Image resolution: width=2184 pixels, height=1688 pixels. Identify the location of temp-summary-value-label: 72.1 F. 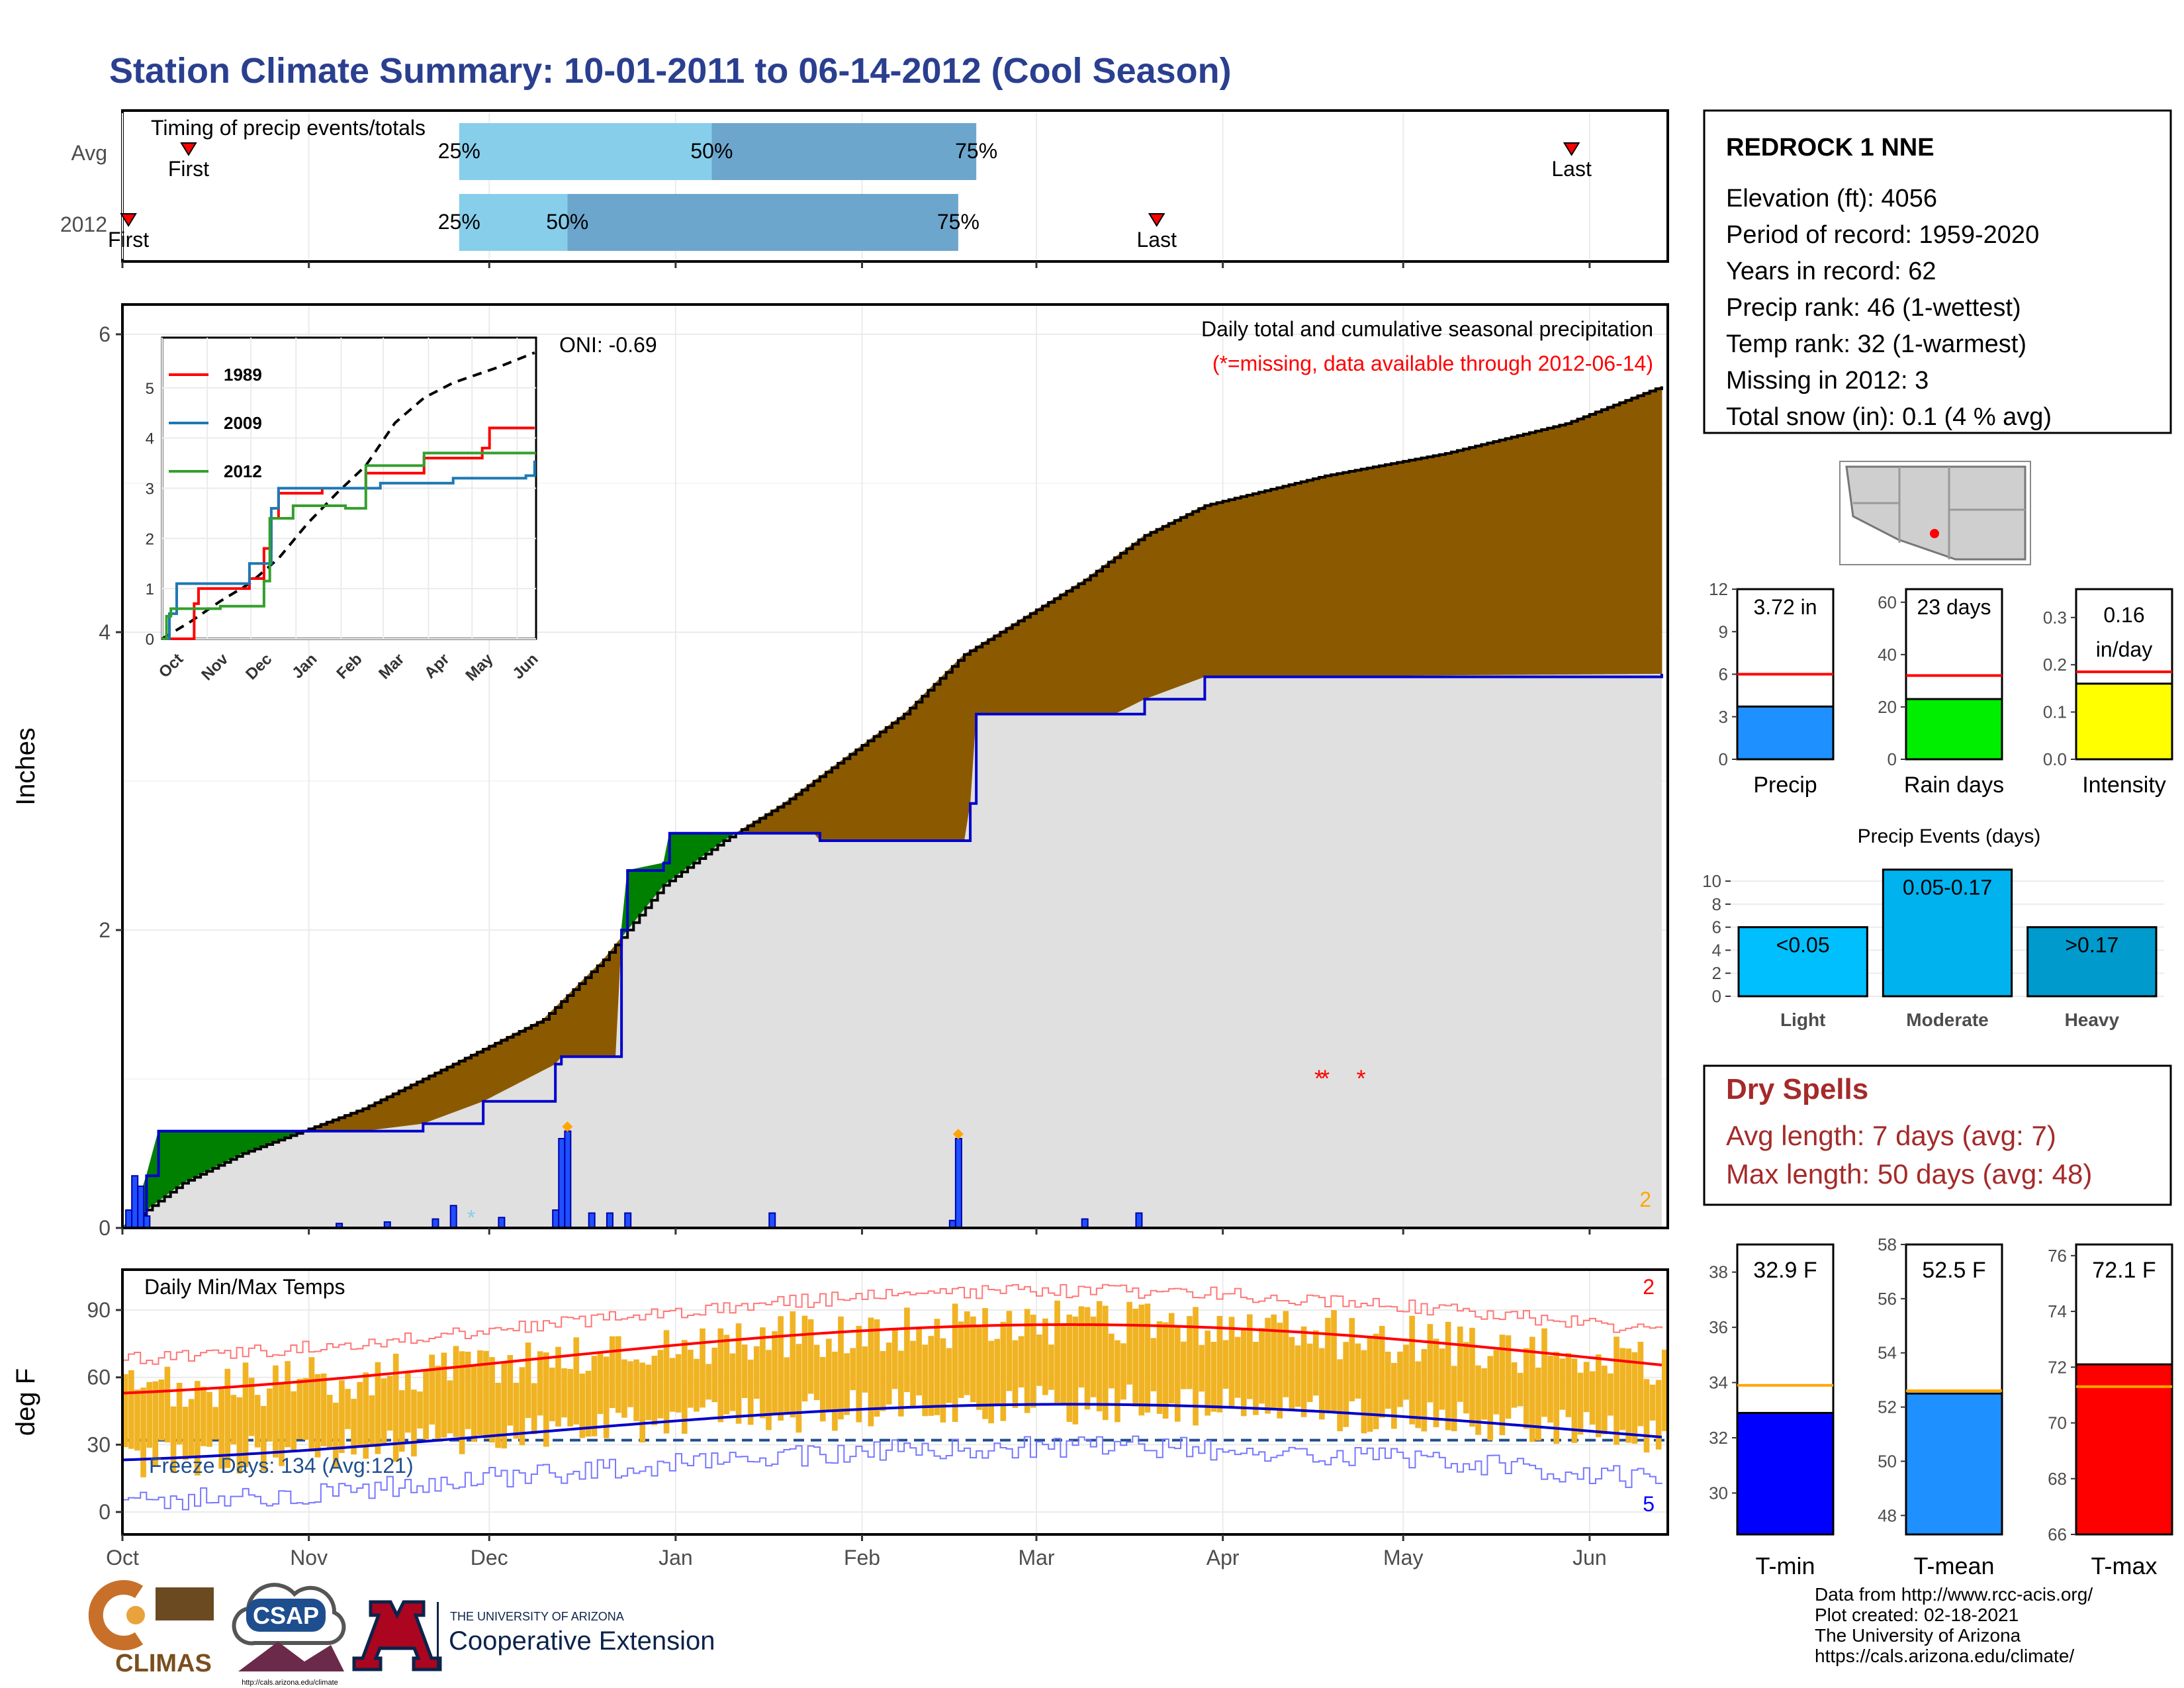
(2124, 1270).